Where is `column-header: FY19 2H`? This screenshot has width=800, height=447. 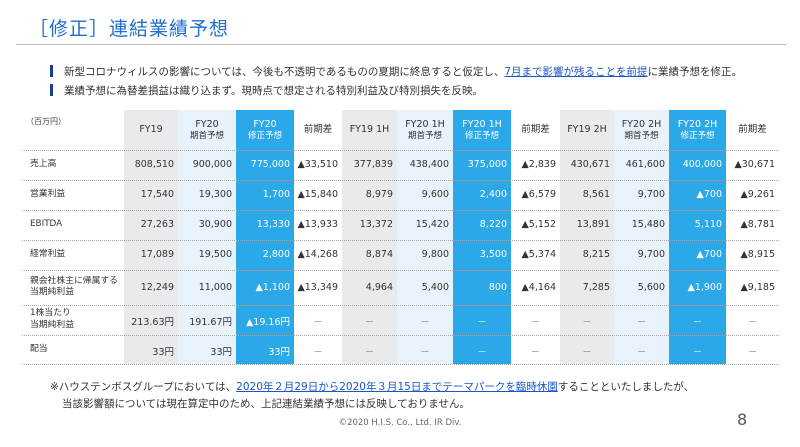 column-header: FY19 2H is located at coordinates (587, 130).